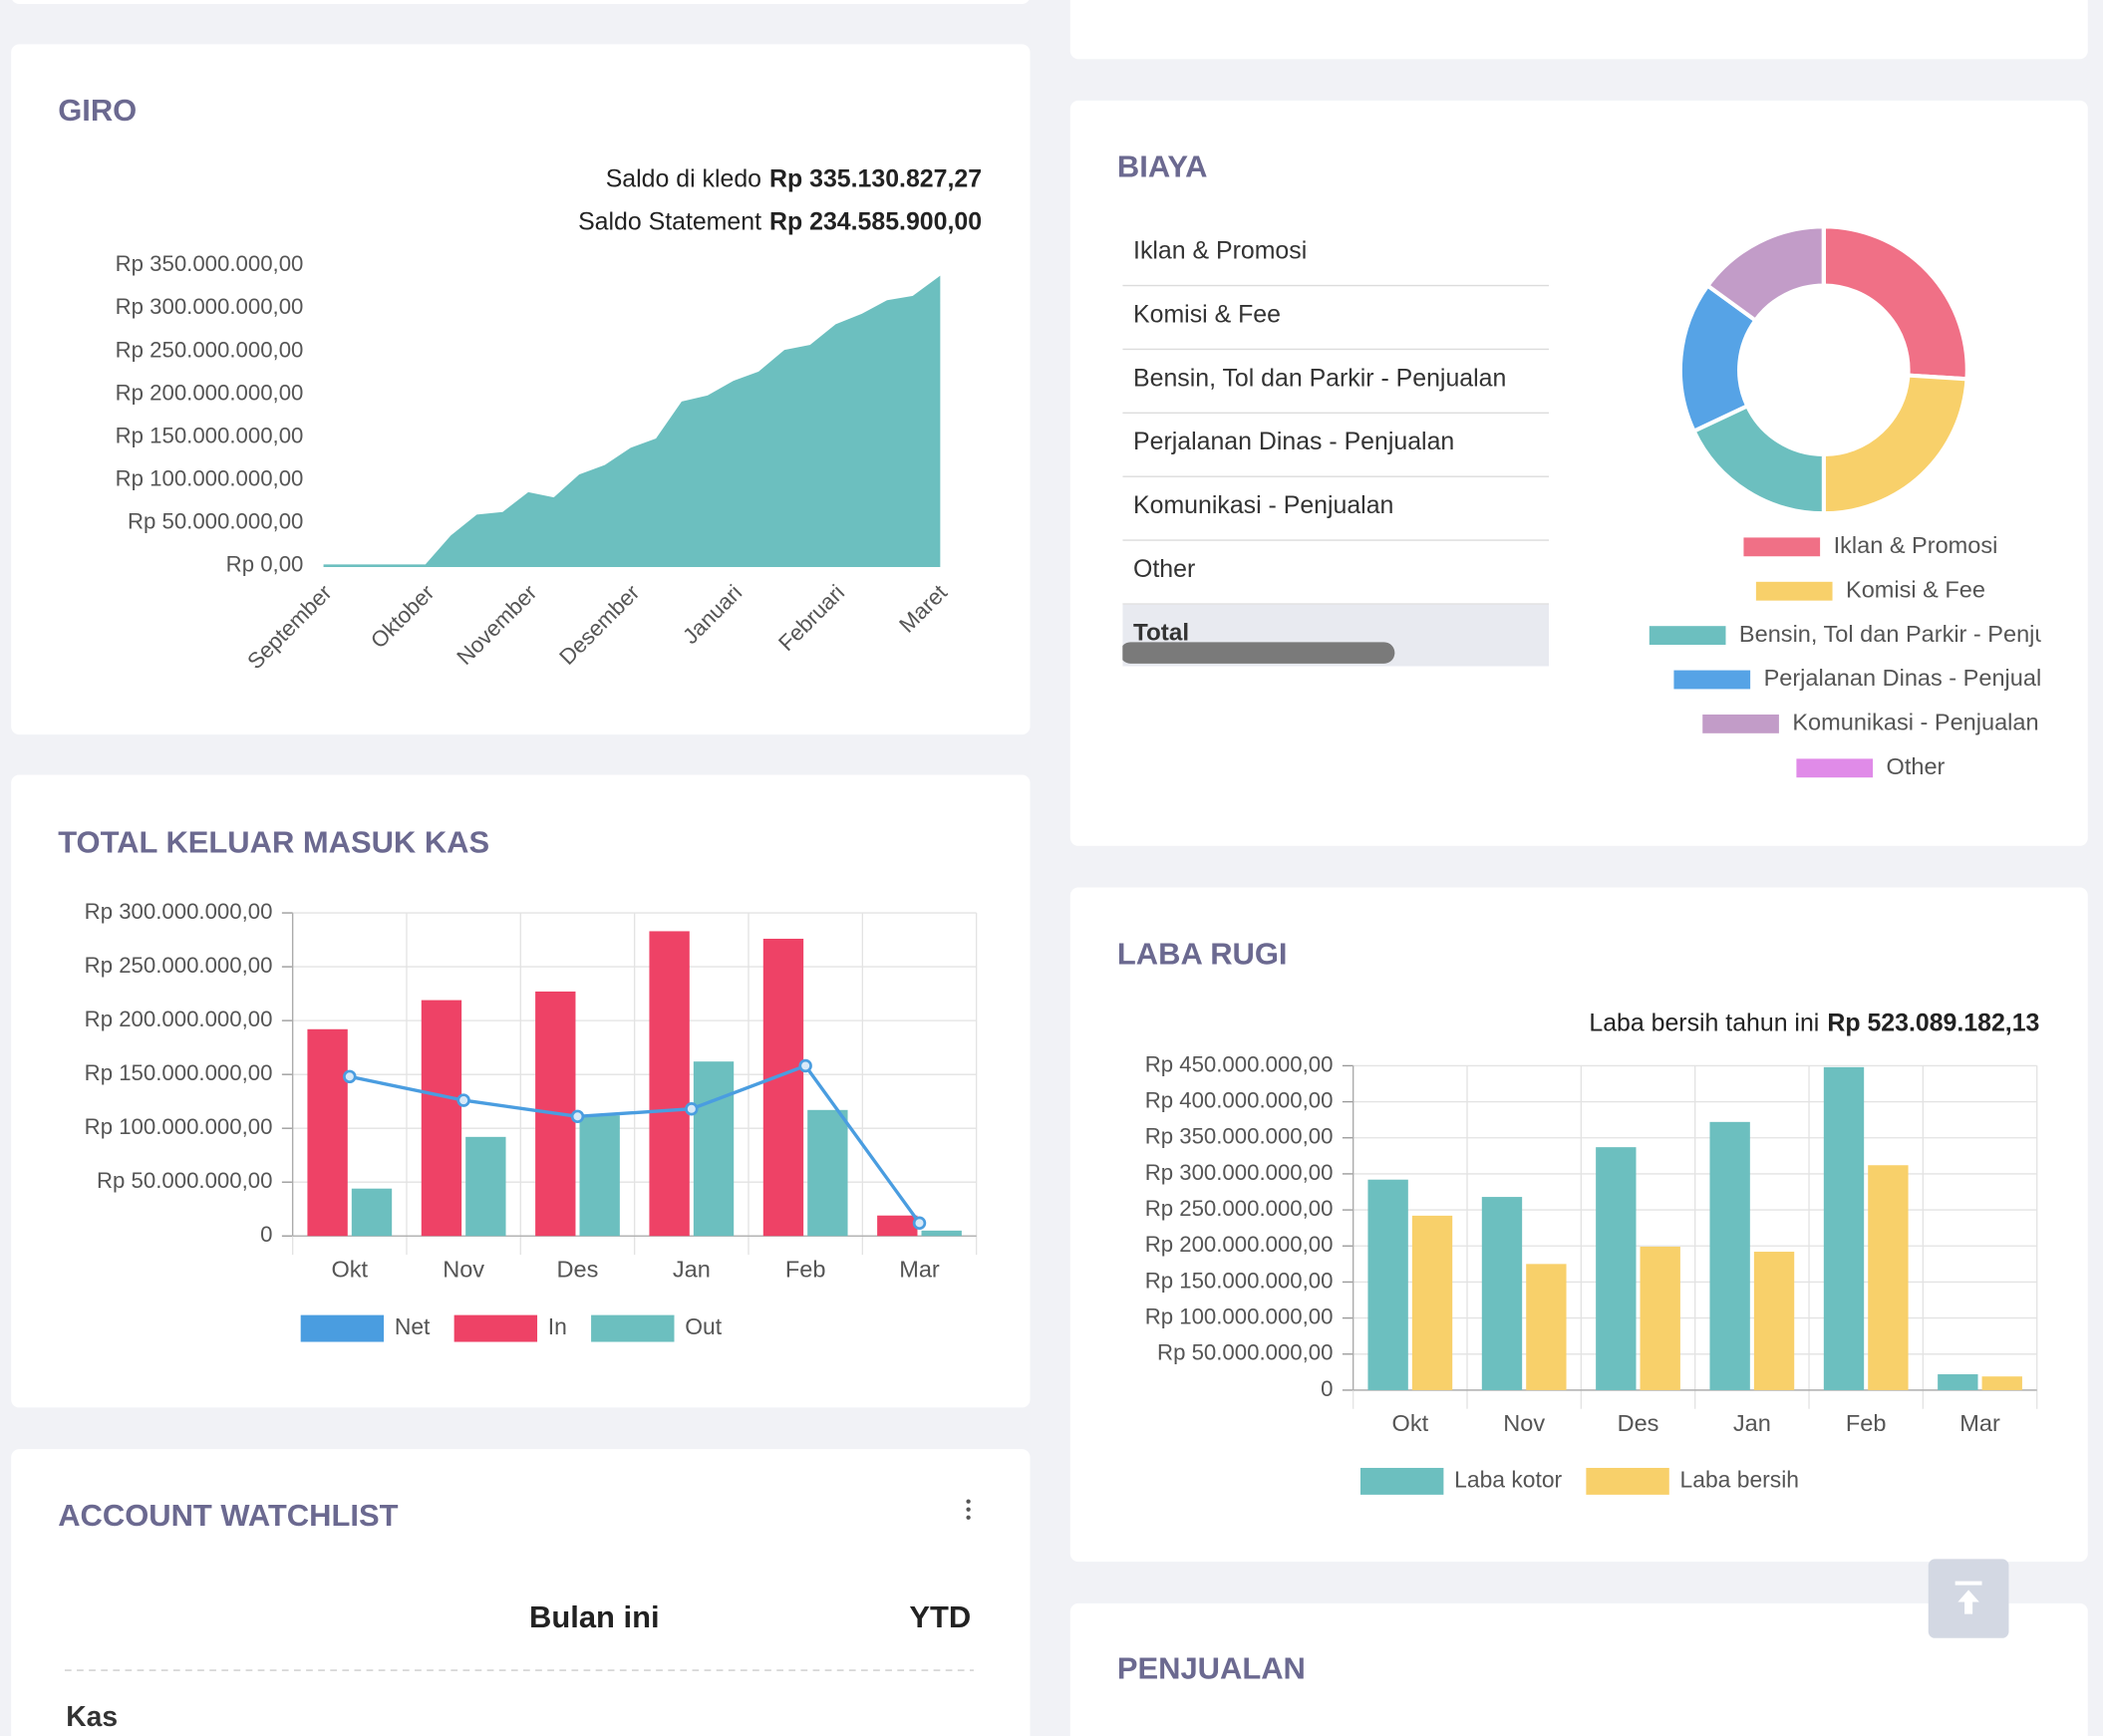 This screenshot has height=1736, width=2103. Describe the element at coordinates (1870, 722) in the screenshot. I see `legend-item: Komunikasi - Penjualan` at that location.